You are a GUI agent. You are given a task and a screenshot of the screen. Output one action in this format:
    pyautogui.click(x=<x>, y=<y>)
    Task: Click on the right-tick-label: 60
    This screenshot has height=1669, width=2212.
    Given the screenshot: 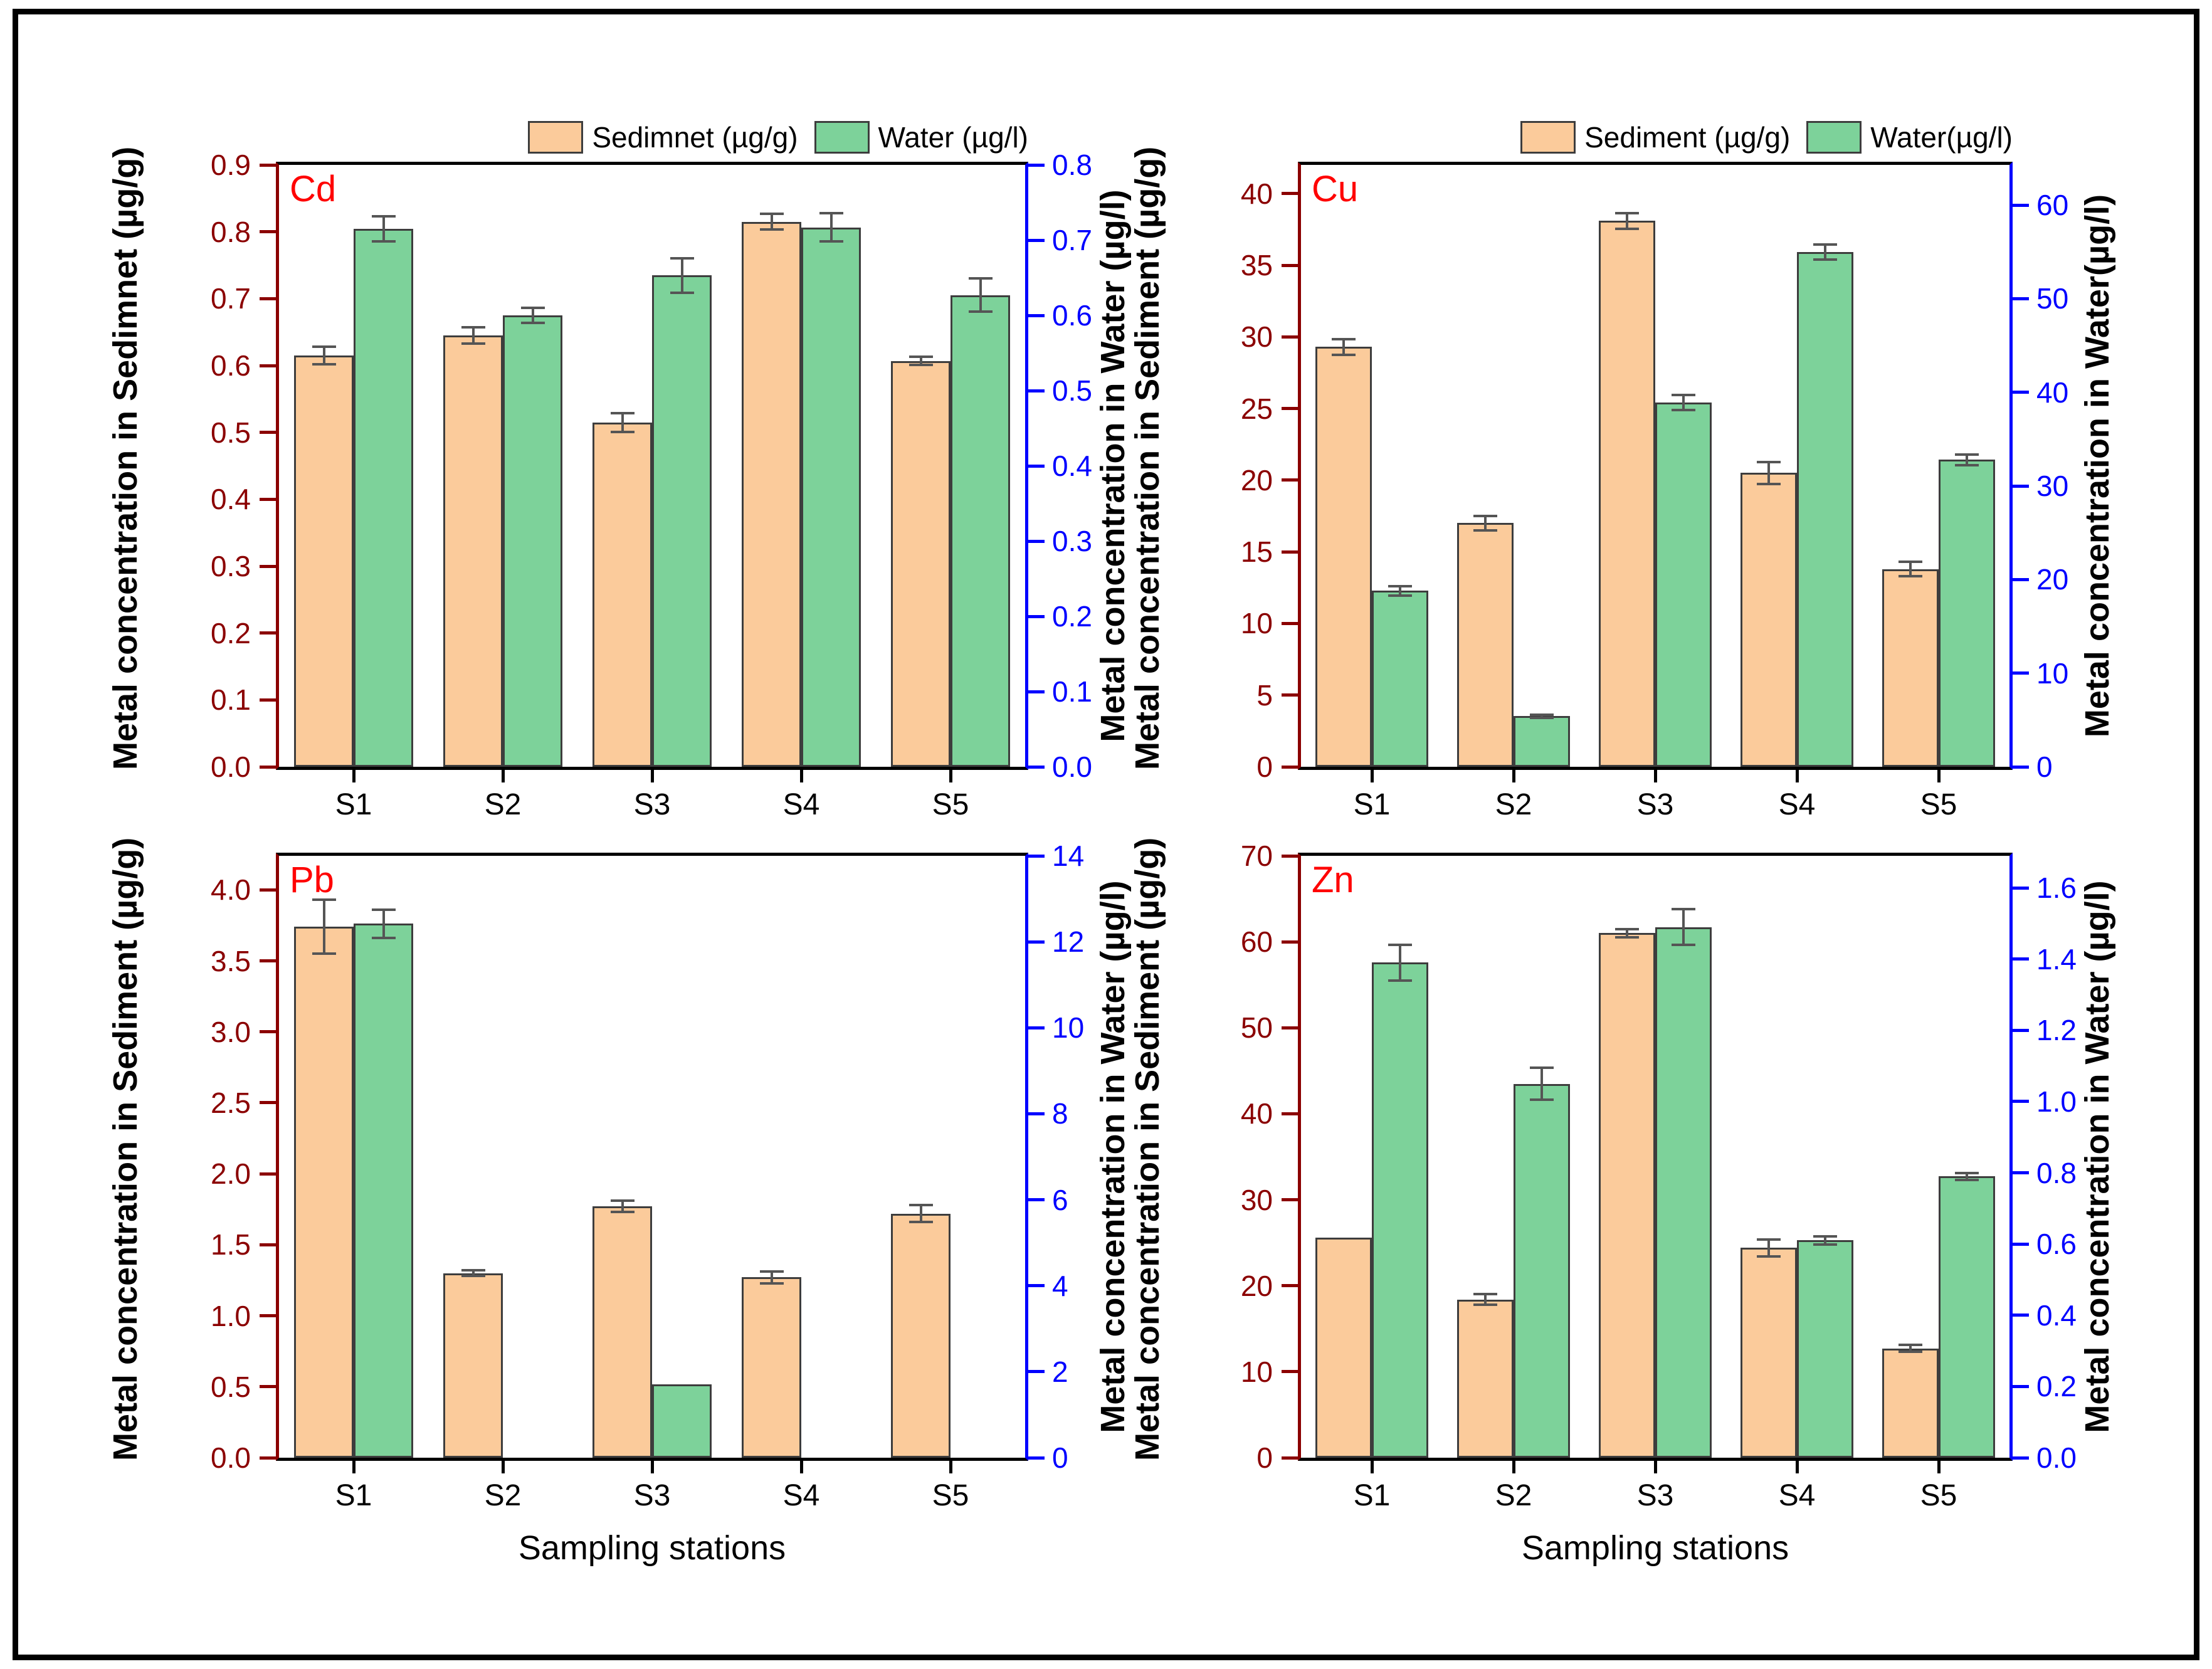 What is the action you would take?
    pyautogui.click(x=2052, y=205)
    